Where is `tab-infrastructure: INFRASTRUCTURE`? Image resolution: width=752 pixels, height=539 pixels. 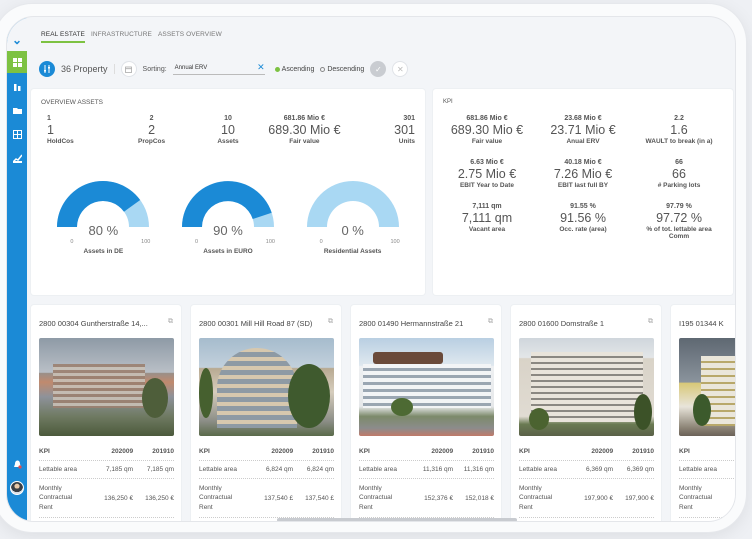 tab-infrastructure: INFRASTRUCTURE is located at coordinates (121, 34).